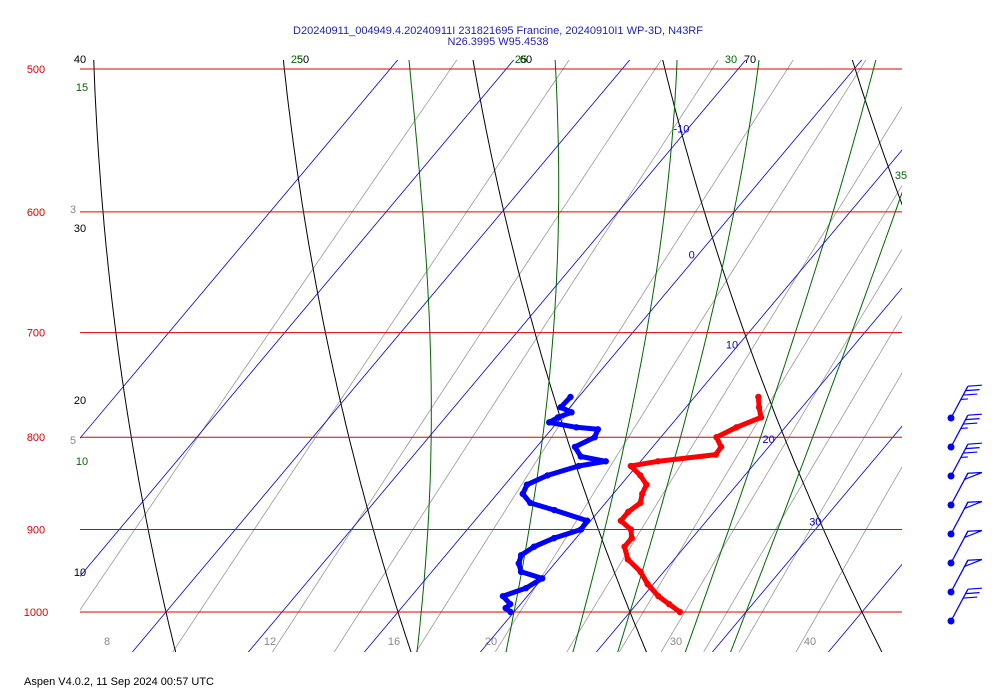  Describe the element at coordinates (36, 613) in the screenshot. I see `pressure-tick-label: 1000` at that location.